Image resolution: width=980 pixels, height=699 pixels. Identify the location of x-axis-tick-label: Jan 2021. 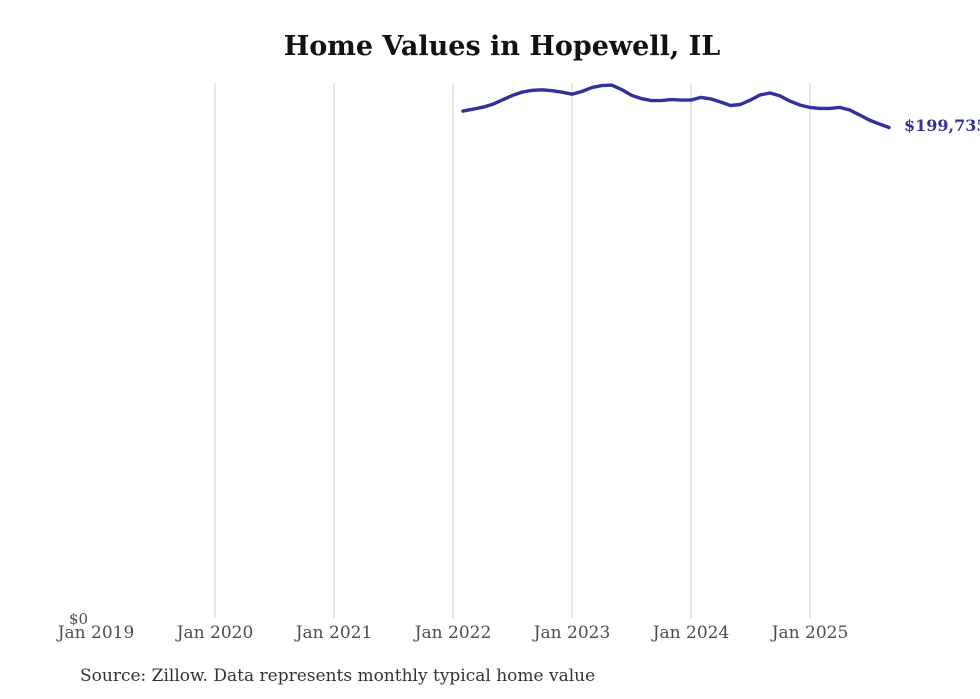
(334, 633).